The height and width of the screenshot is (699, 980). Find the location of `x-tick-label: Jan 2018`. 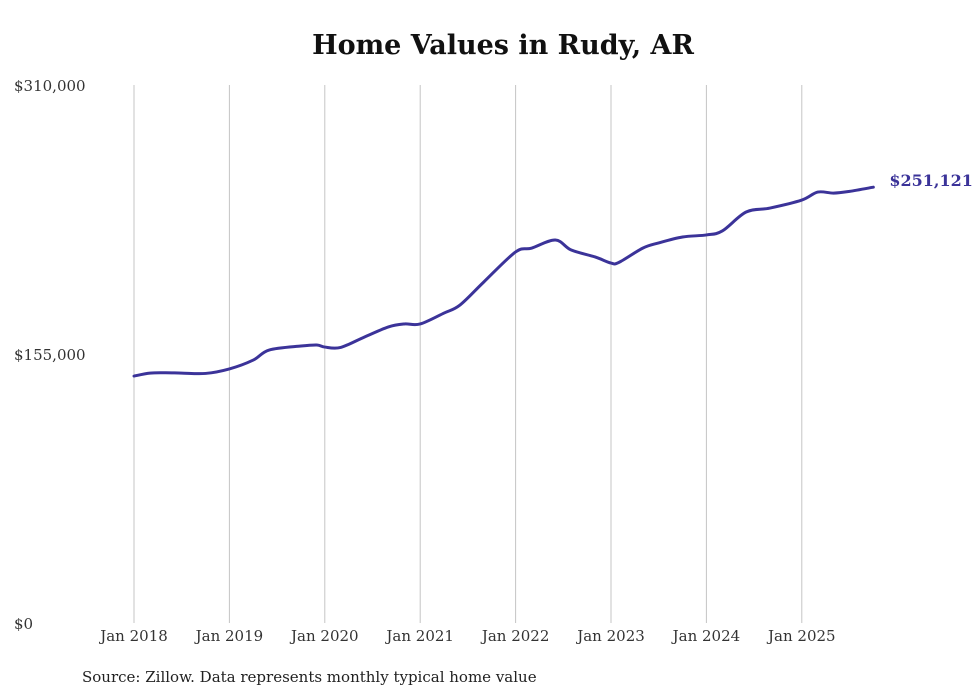

x-tick-label: Jan 2018 is located at coordinates (133, 636).